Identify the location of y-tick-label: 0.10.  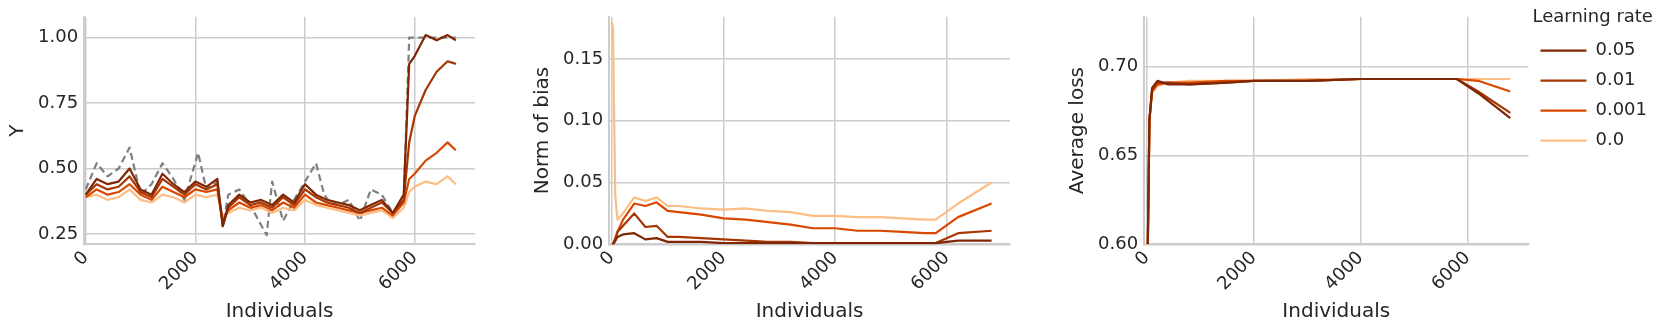
(583, 119).